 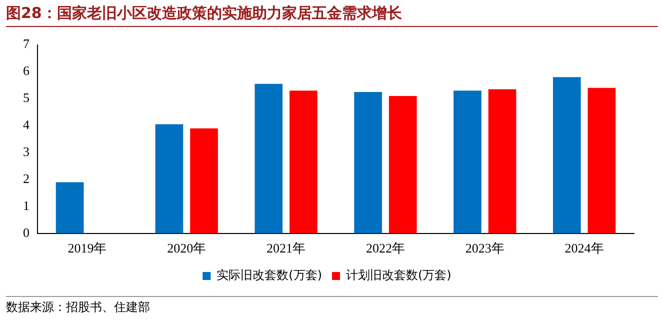 I want to click on y-tick-label: 6, so click(x=26, y=70).